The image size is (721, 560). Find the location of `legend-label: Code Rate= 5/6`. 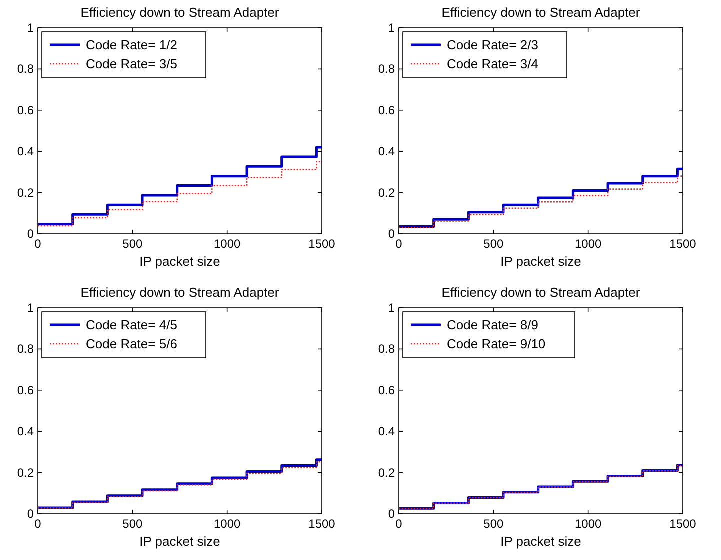

legend-label: Code Rate= 5/6 is located at coordinates (132, 344).